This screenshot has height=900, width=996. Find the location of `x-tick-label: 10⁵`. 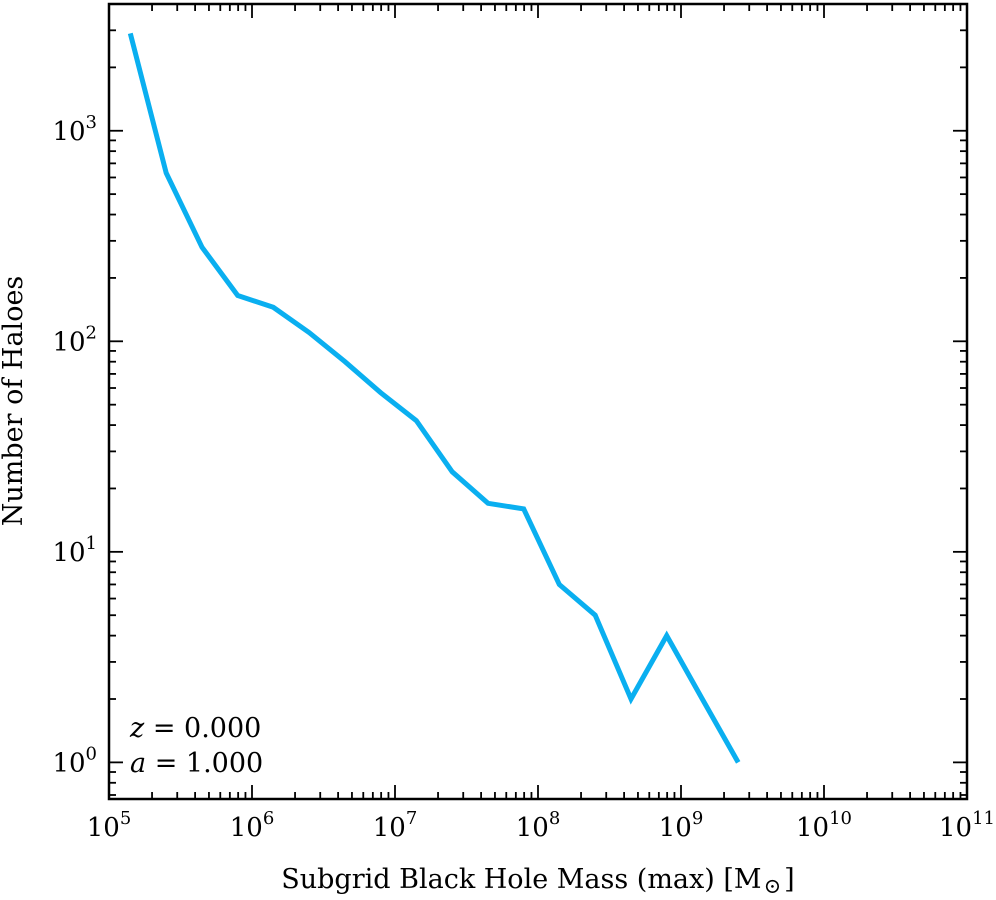

x-tick-label: 10⁵ is located at coordinates (109, 825).